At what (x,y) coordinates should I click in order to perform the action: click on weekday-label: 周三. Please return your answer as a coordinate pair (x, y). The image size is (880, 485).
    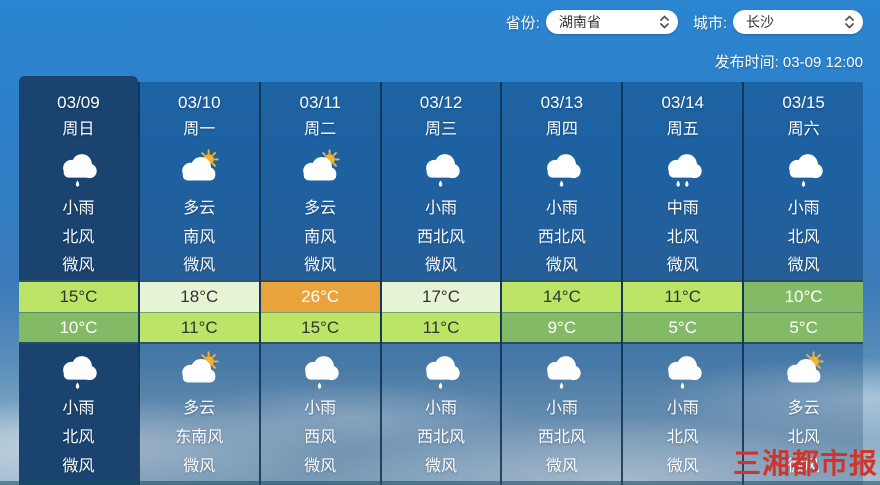
    Looking at the image, I should click on (441, 129).